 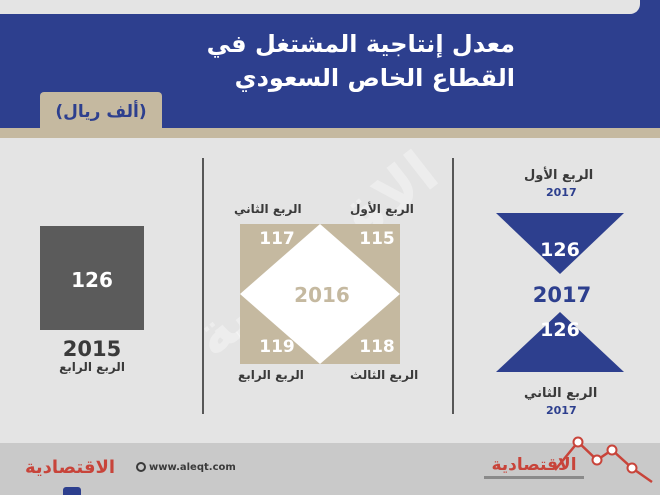 What do you see at coordinates (382, 209) in the screenshot?
I see `label-2016-q1: الربع الأول` at bounding box center [382, 209].